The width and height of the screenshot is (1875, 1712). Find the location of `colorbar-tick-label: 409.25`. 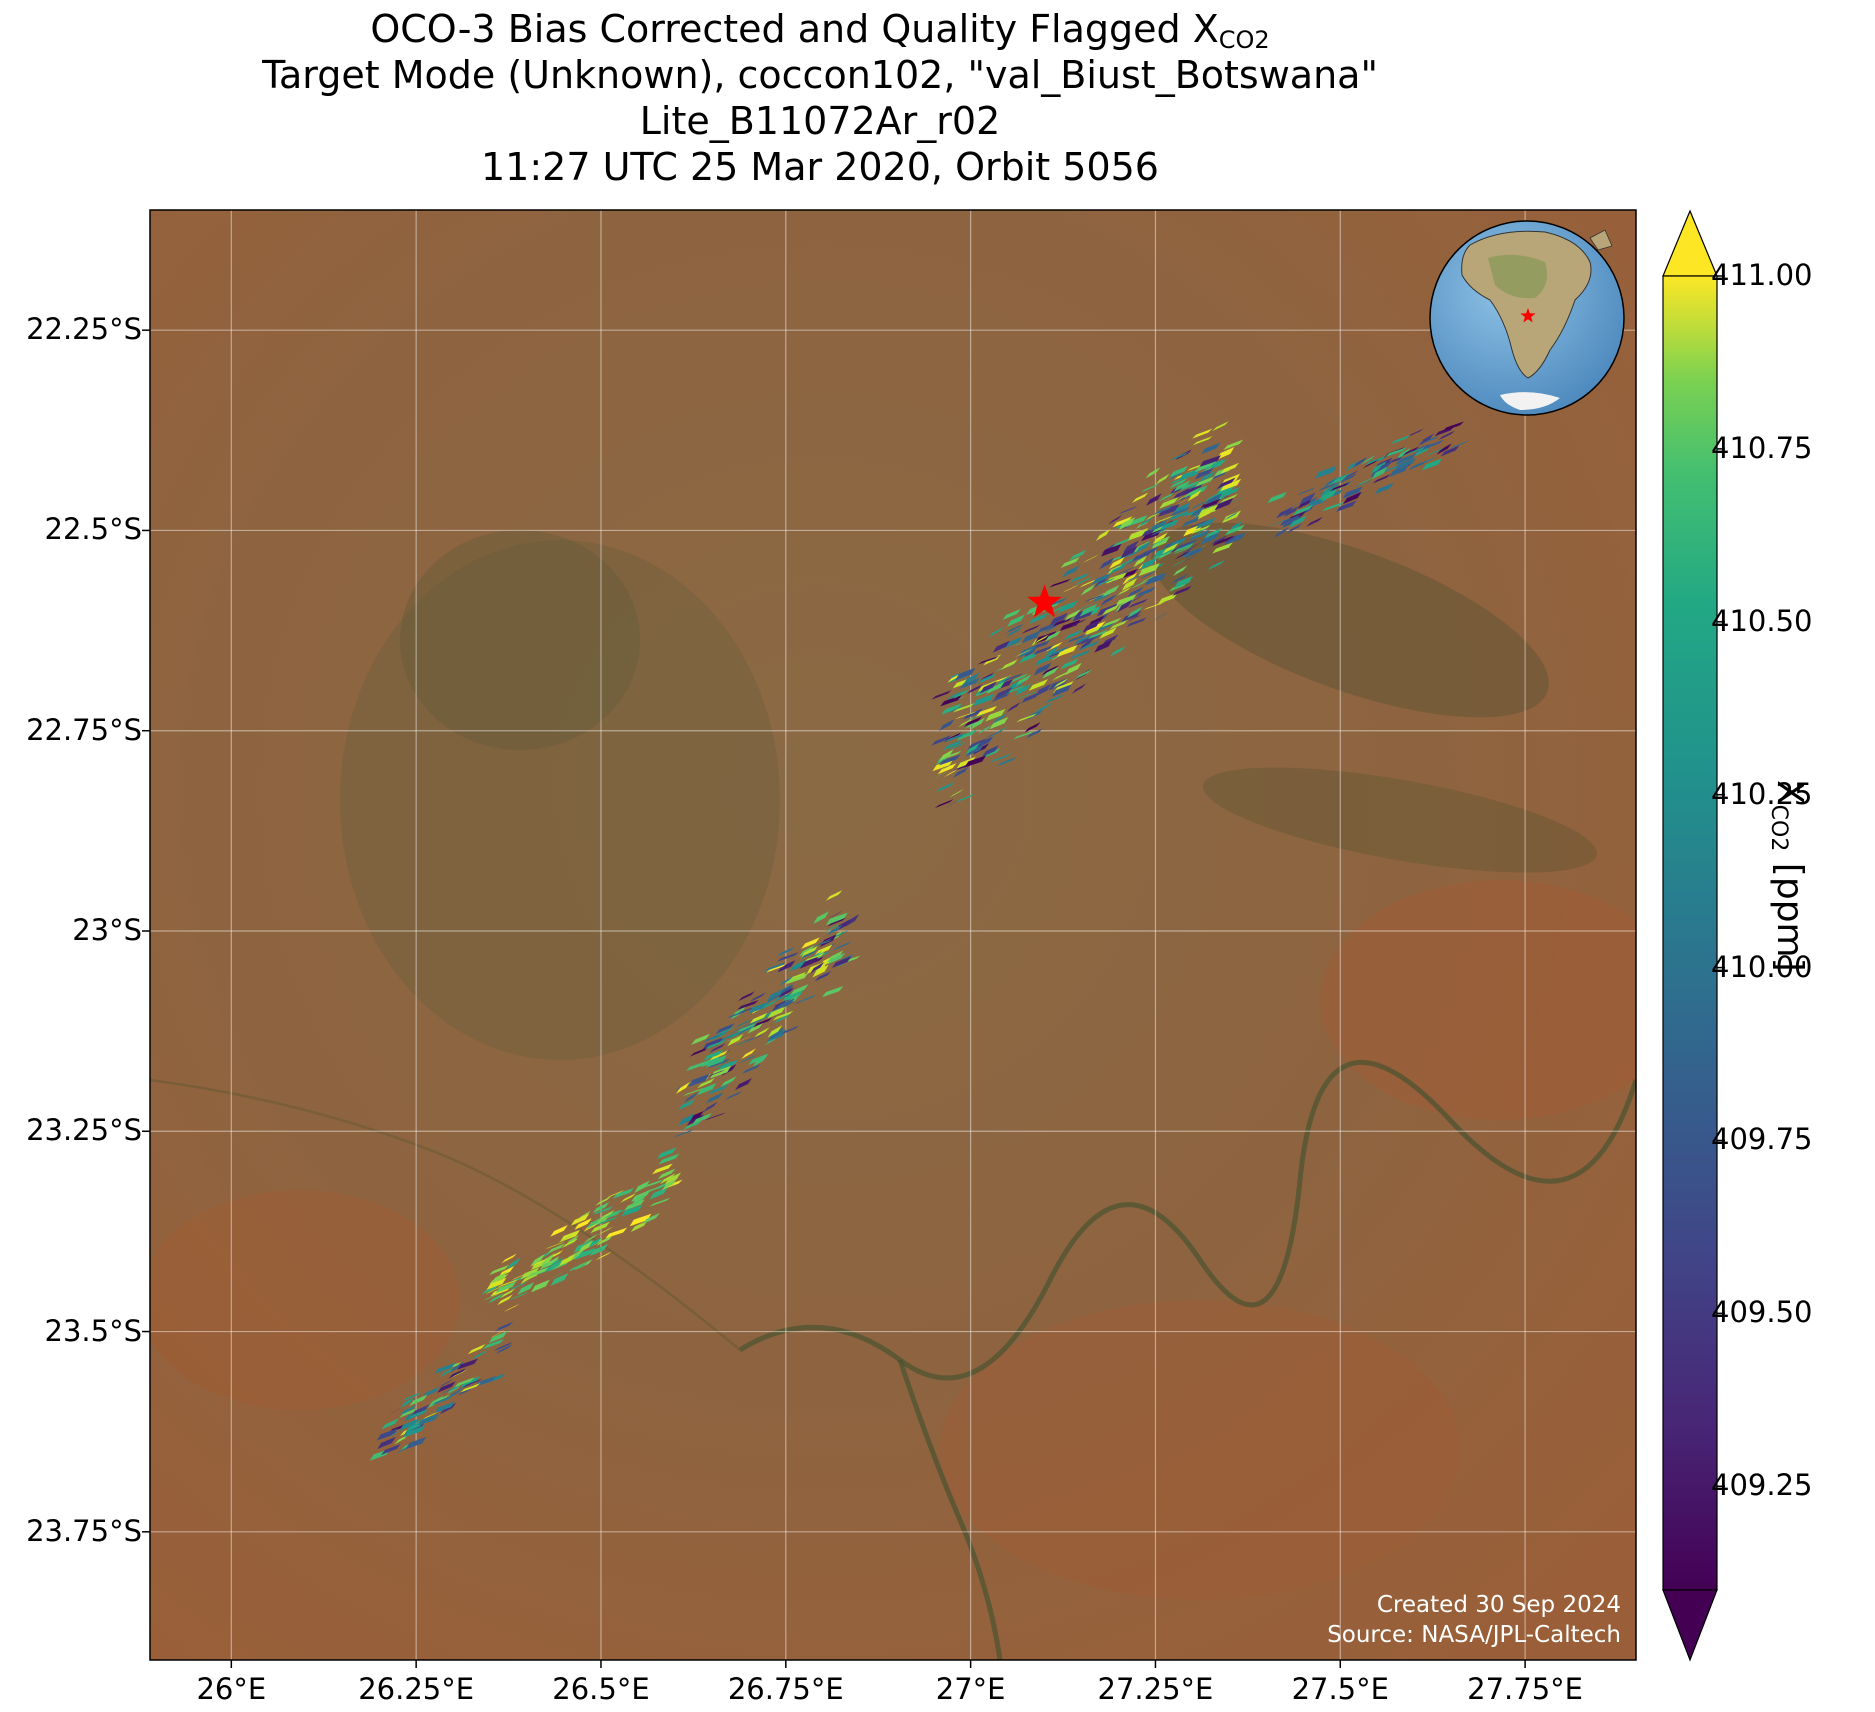

colorbar-tick-label: 409.25 is located at coordinates (1762, 1485).